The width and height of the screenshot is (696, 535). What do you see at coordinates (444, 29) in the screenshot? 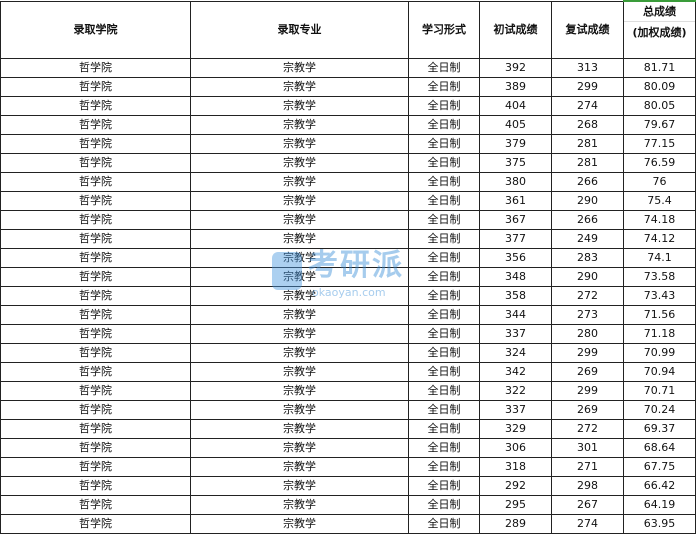
I see `header-study-mode: 学习形式` at bounding box center [444, 29].